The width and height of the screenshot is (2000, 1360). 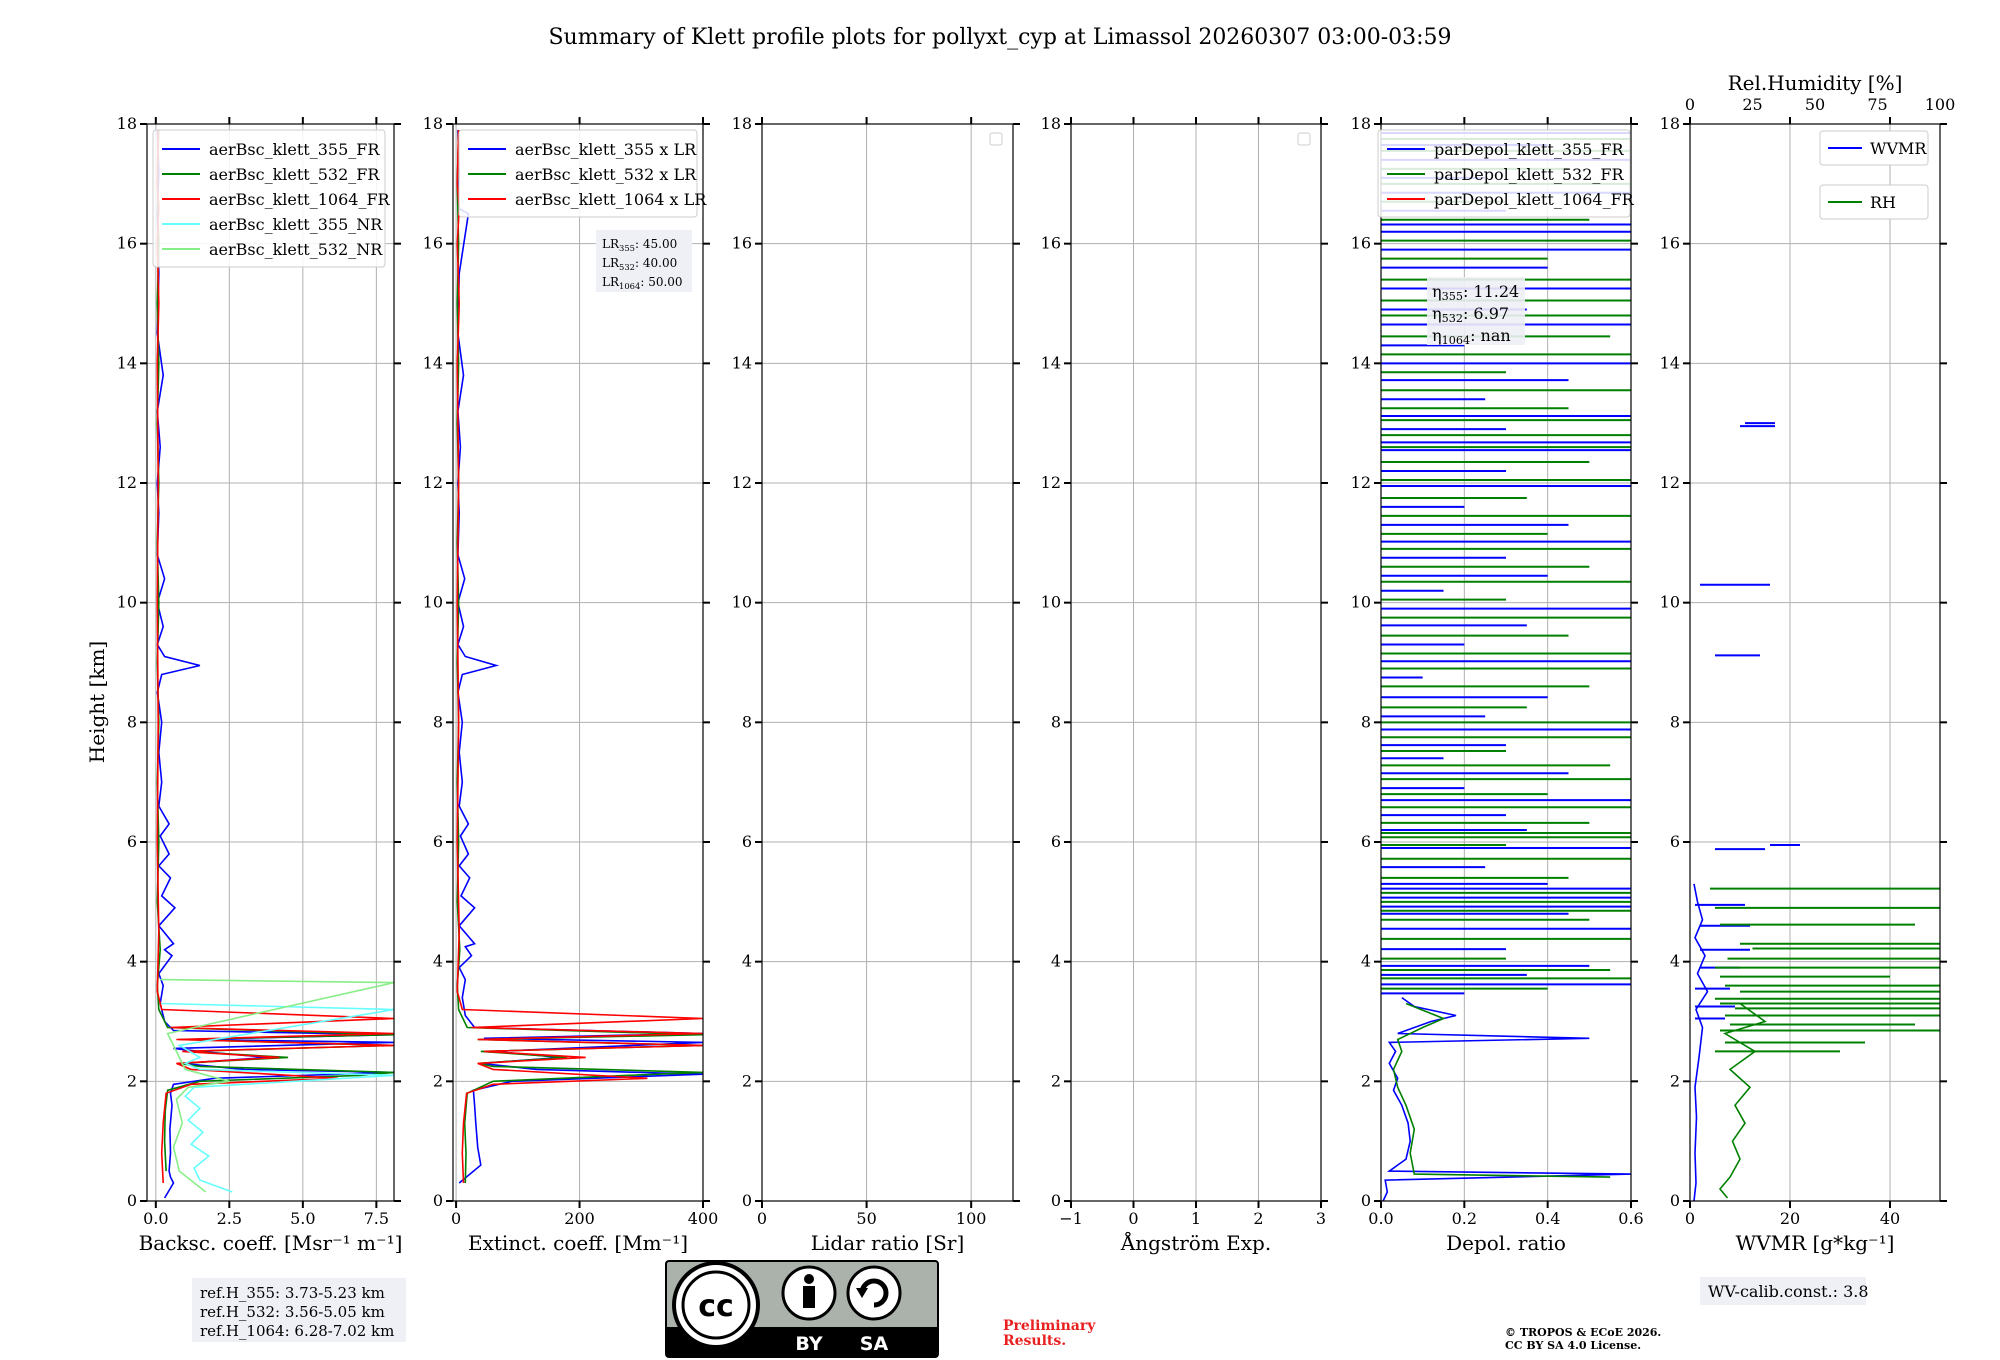 I want to click on x-tick-label: 20, so click(x=1790, y=1218).